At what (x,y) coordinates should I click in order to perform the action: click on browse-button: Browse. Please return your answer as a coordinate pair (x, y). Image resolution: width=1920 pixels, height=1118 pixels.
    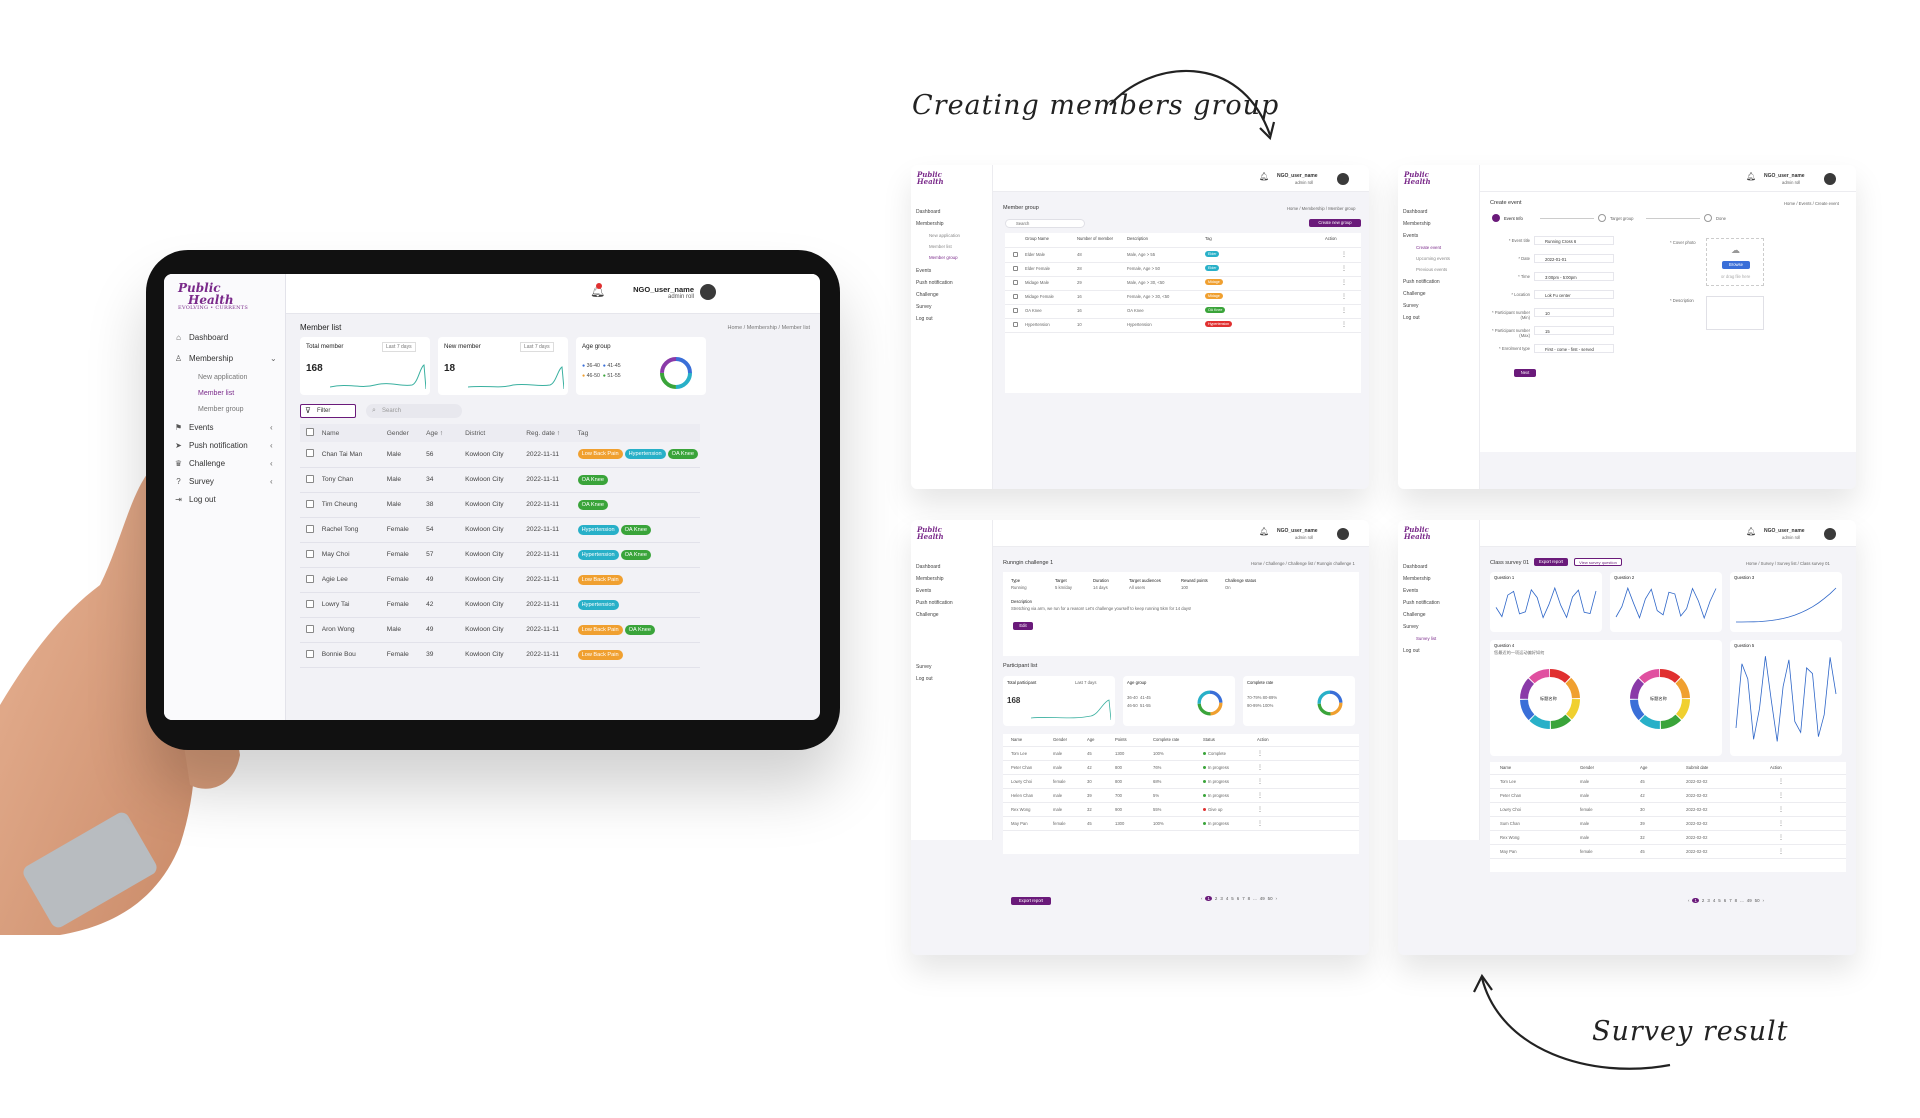
    Looking at the image, I should click on (1736, 265).